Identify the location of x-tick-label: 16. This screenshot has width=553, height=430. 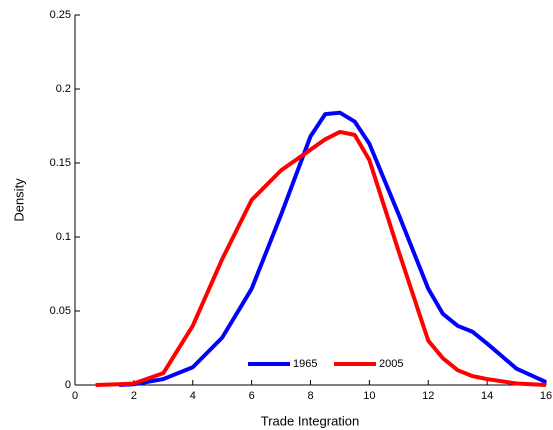
(546, 396).